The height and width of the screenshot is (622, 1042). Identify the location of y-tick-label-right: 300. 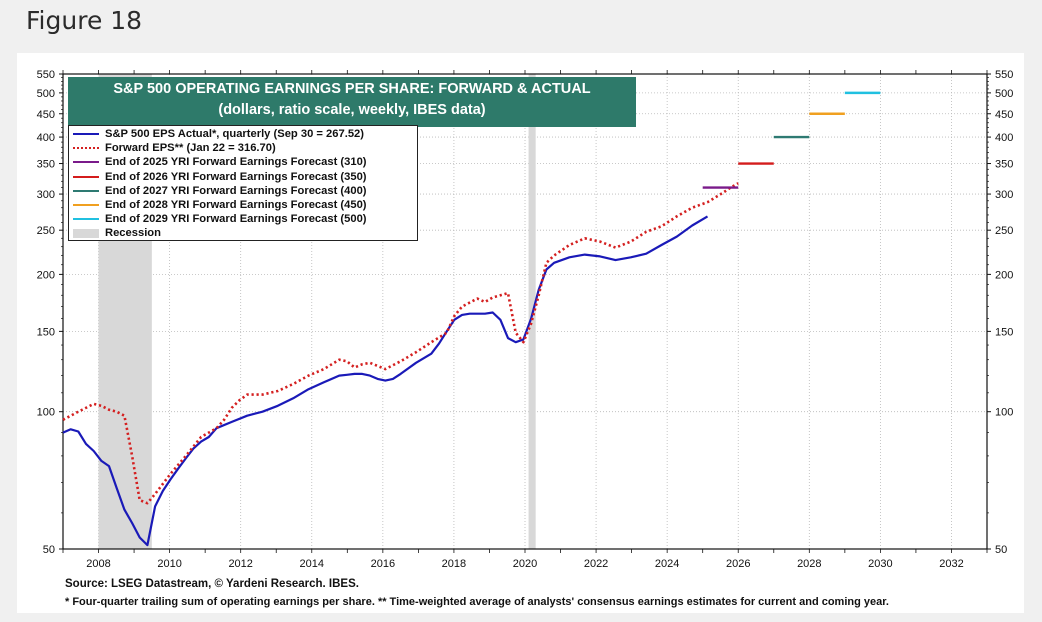
(1004, 195).